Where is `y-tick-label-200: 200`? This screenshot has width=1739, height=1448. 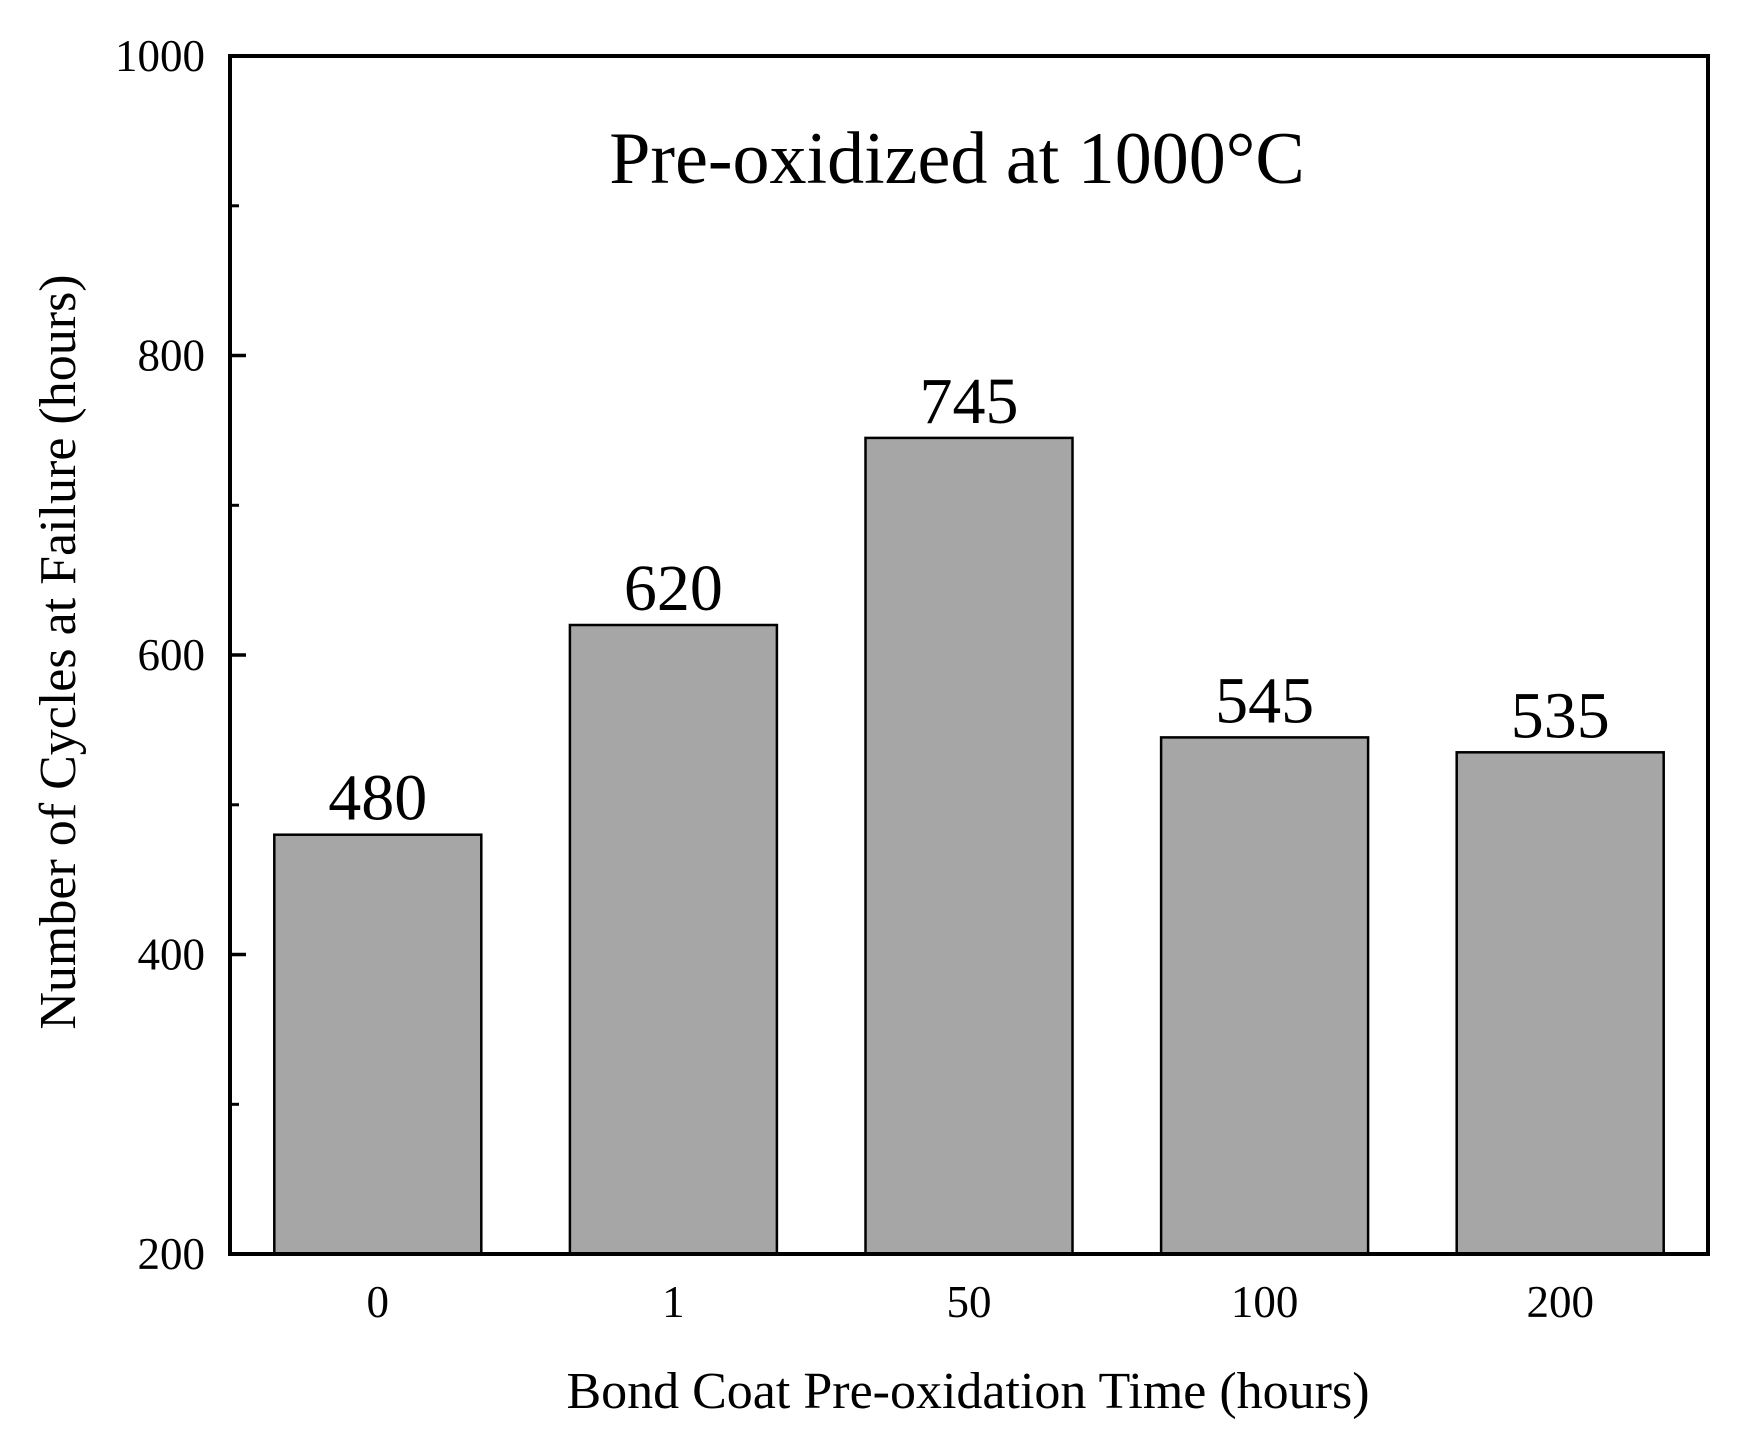 y-tick-label-200: 200 is located at coordinates (172, 1254).